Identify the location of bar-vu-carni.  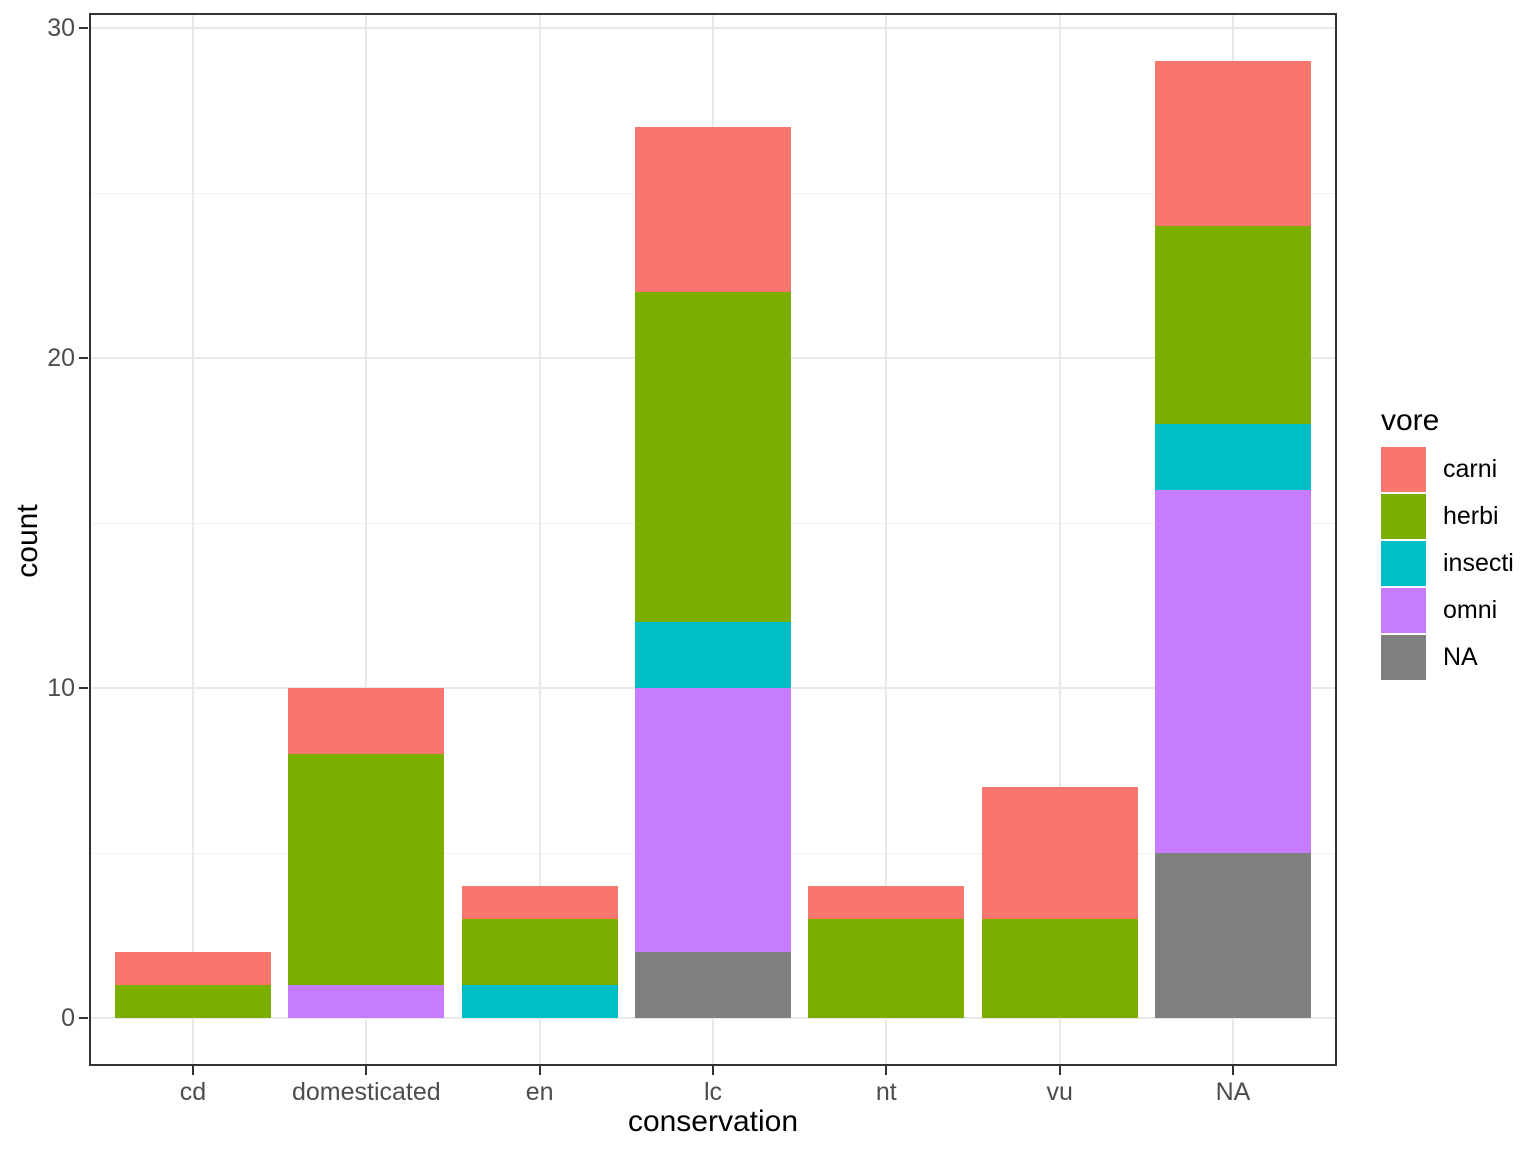
(1059, 853).